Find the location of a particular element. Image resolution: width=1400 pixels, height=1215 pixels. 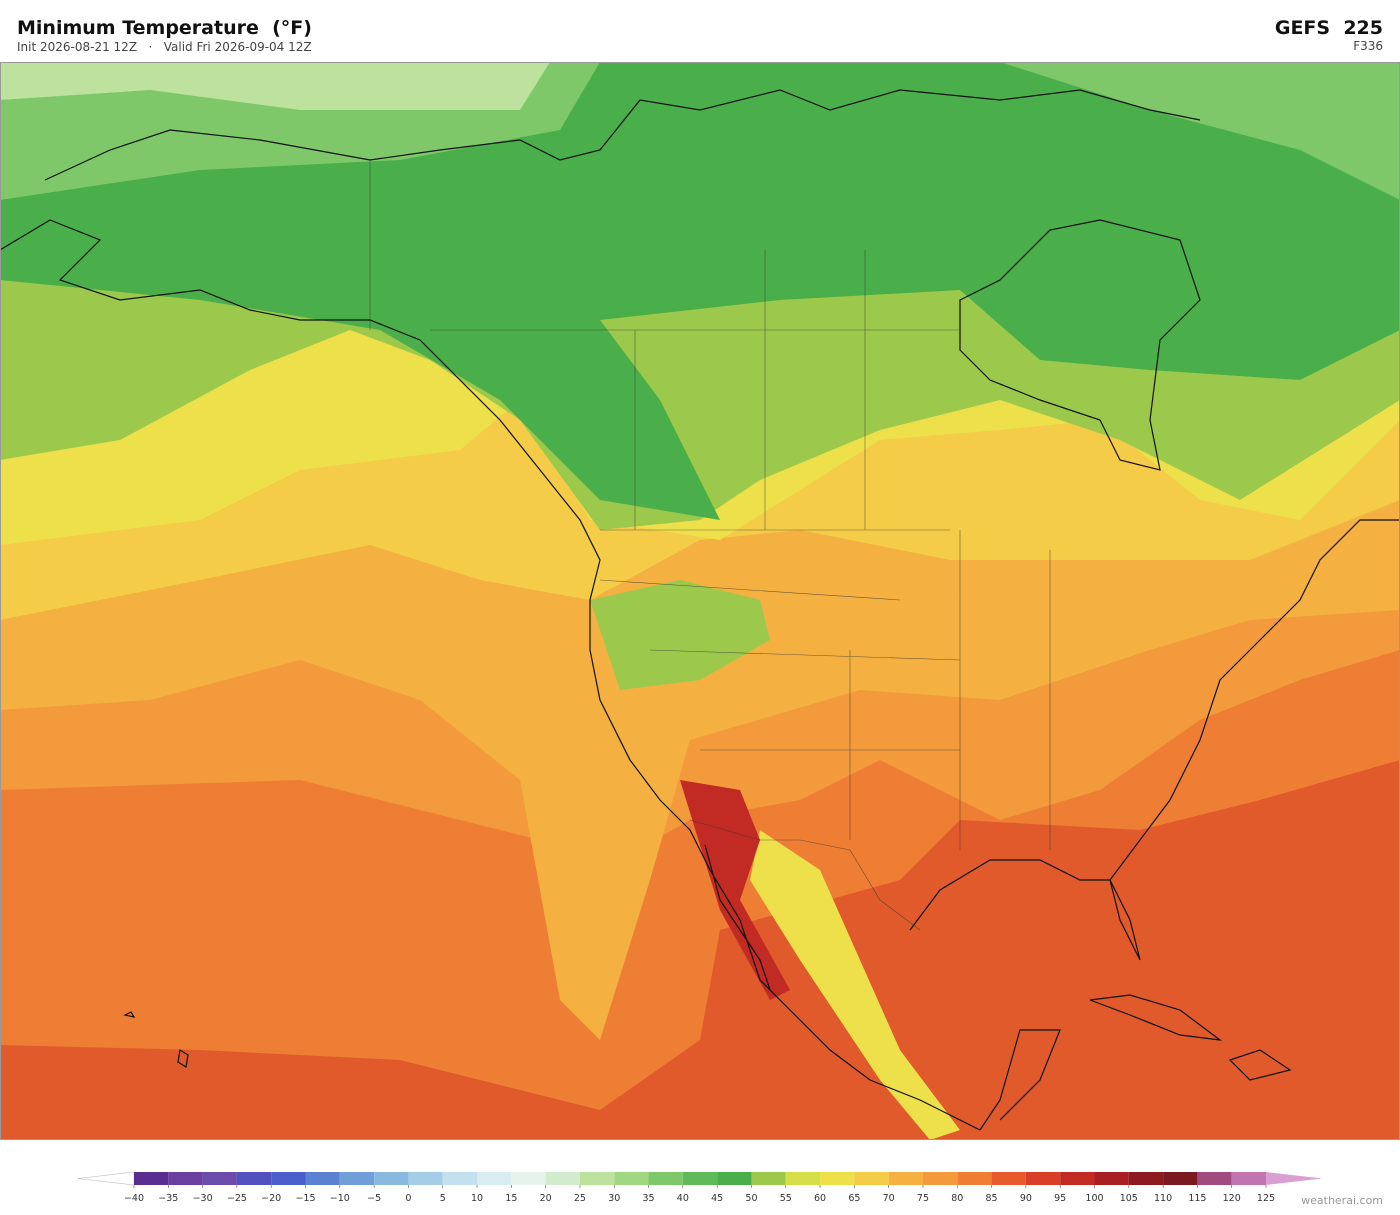

colorbar-tick-label: −30 is located at coordinates (203, 1198).